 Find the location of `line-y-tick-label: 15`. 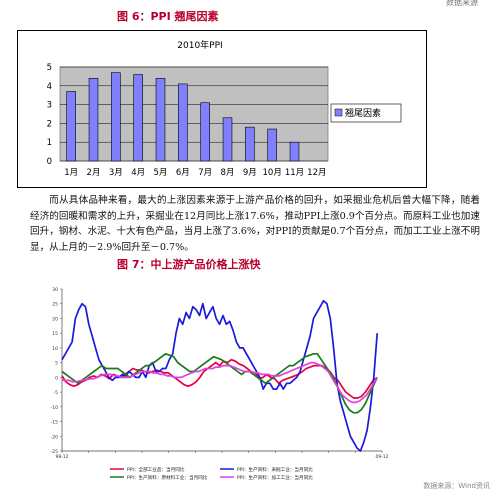

line-y-tick-label: 15 is located at coordinates (55, 334).